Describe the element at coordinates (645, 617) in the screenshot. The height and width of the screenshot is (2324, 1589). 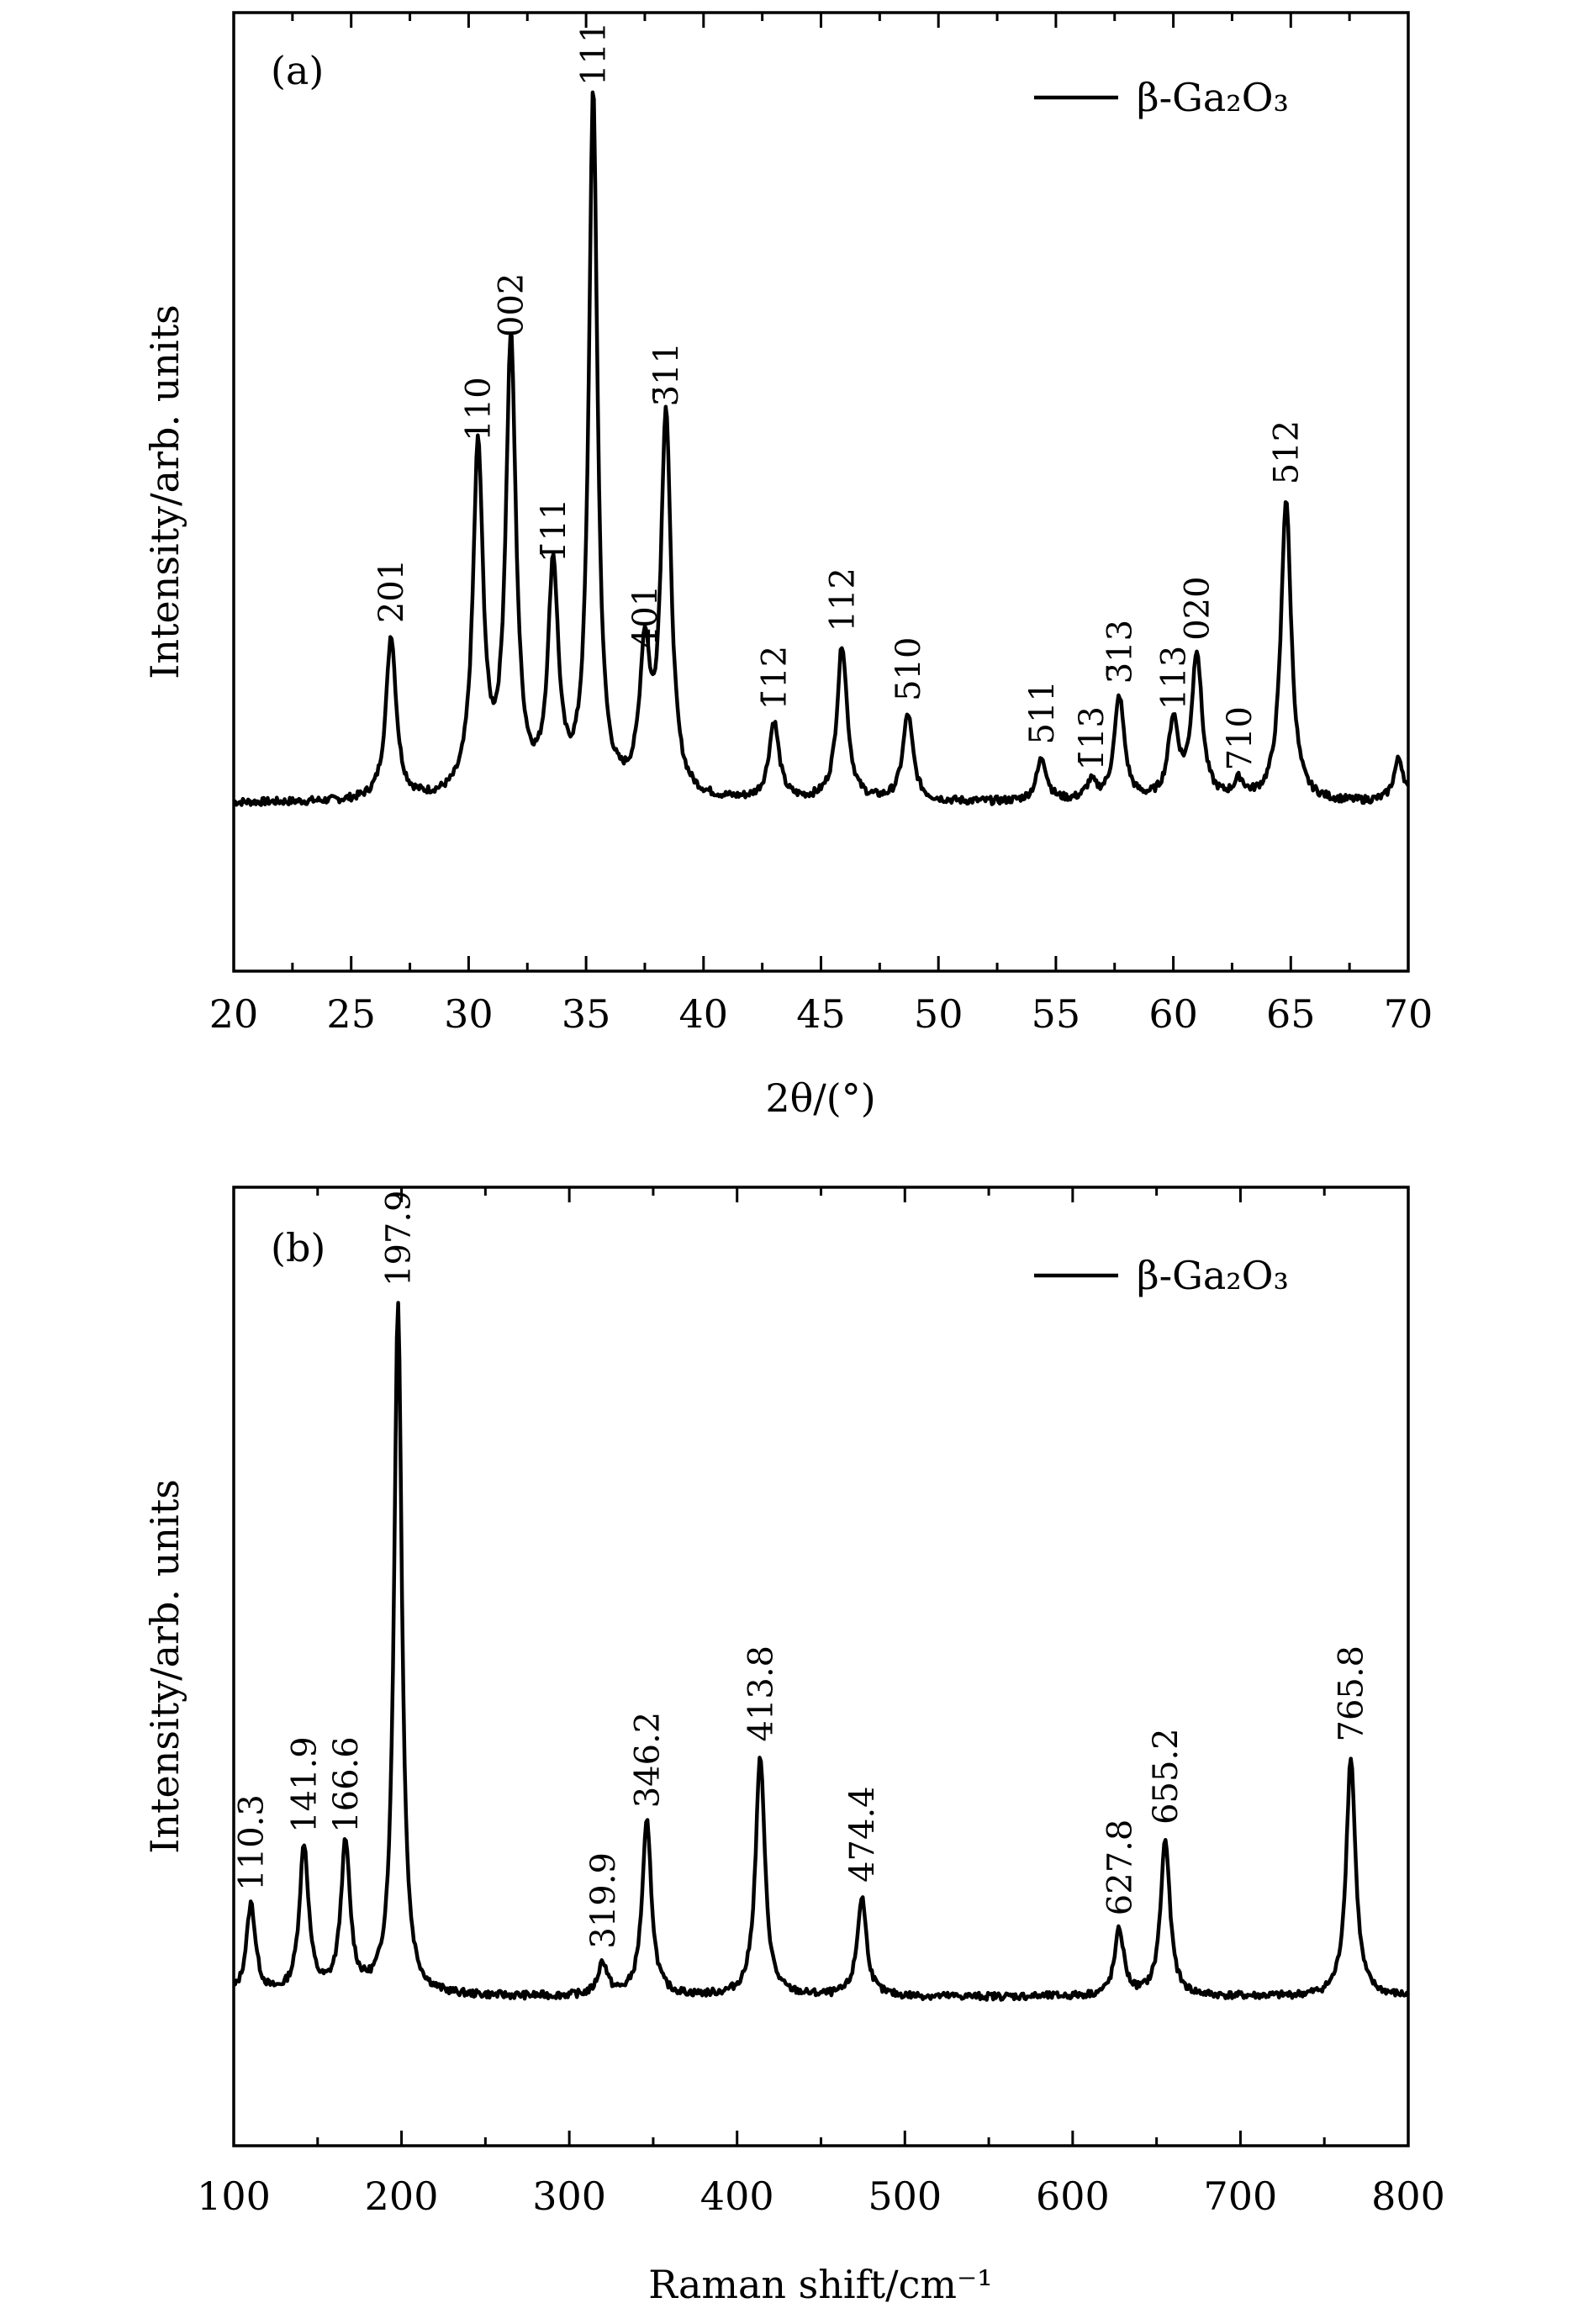
I see `peak-label: 401` at that location.